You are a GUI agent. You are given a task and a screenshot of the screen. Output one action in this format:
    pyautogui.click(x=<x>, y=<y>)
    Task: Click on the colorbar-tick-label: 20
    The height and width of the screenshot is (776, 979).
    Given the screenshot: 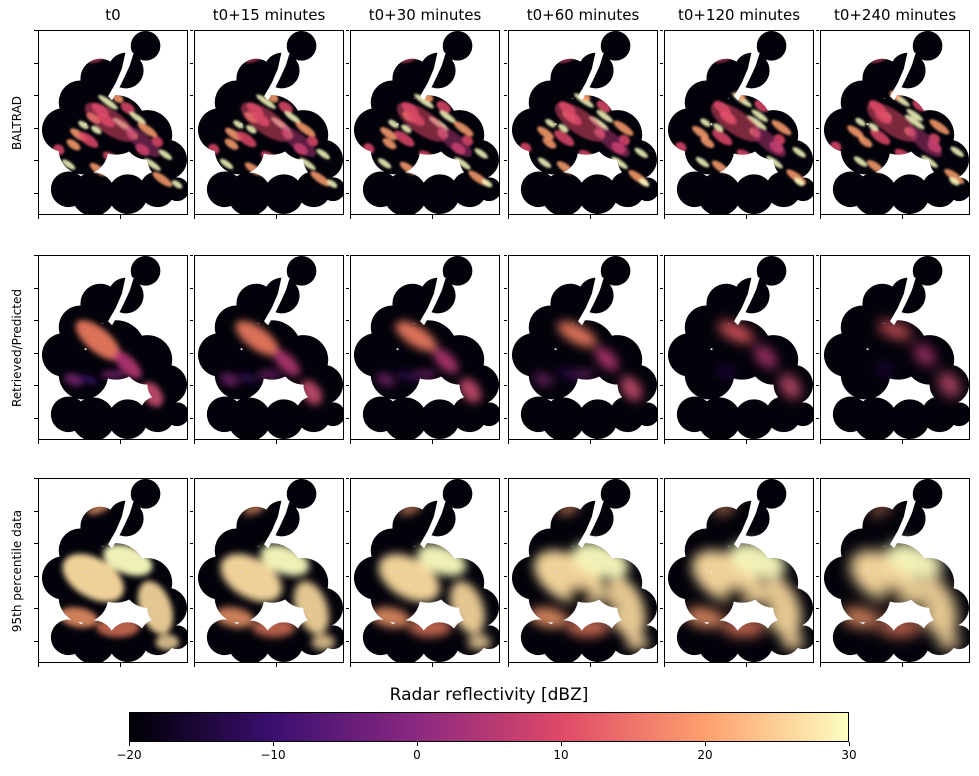 What is the action you would take?
    pyautogui.click(x=705, y=755)
    